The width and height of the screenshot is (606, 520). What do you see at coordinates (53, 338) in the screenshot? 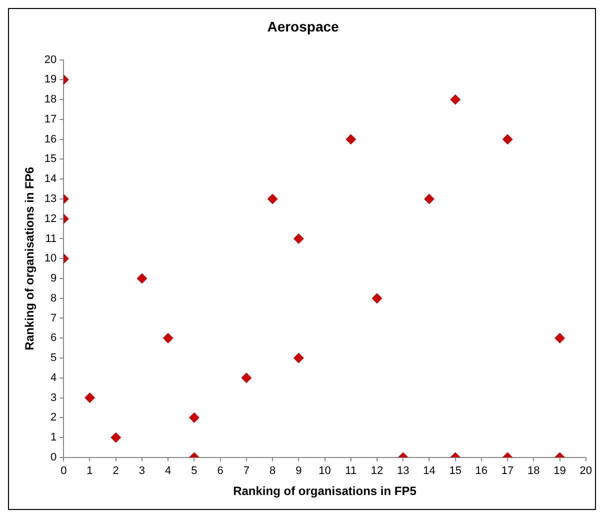
I see `y-tick-label: 6` at bounding box center [53, 338].